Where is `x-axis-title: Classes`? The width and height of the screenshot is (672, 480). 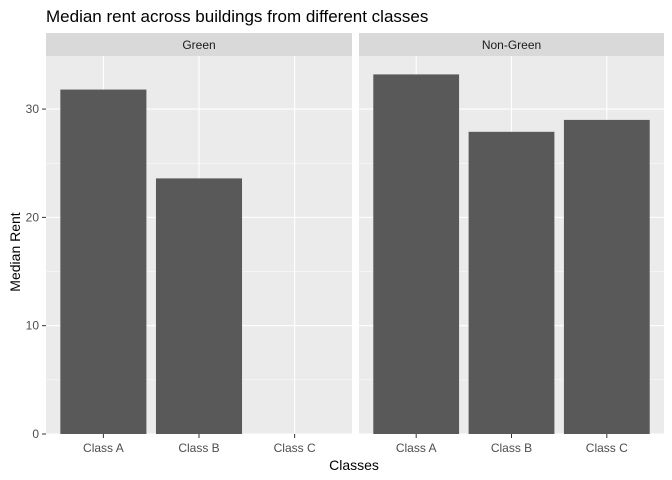 x-axis-title: Classes is located at coordinates (354, 465).